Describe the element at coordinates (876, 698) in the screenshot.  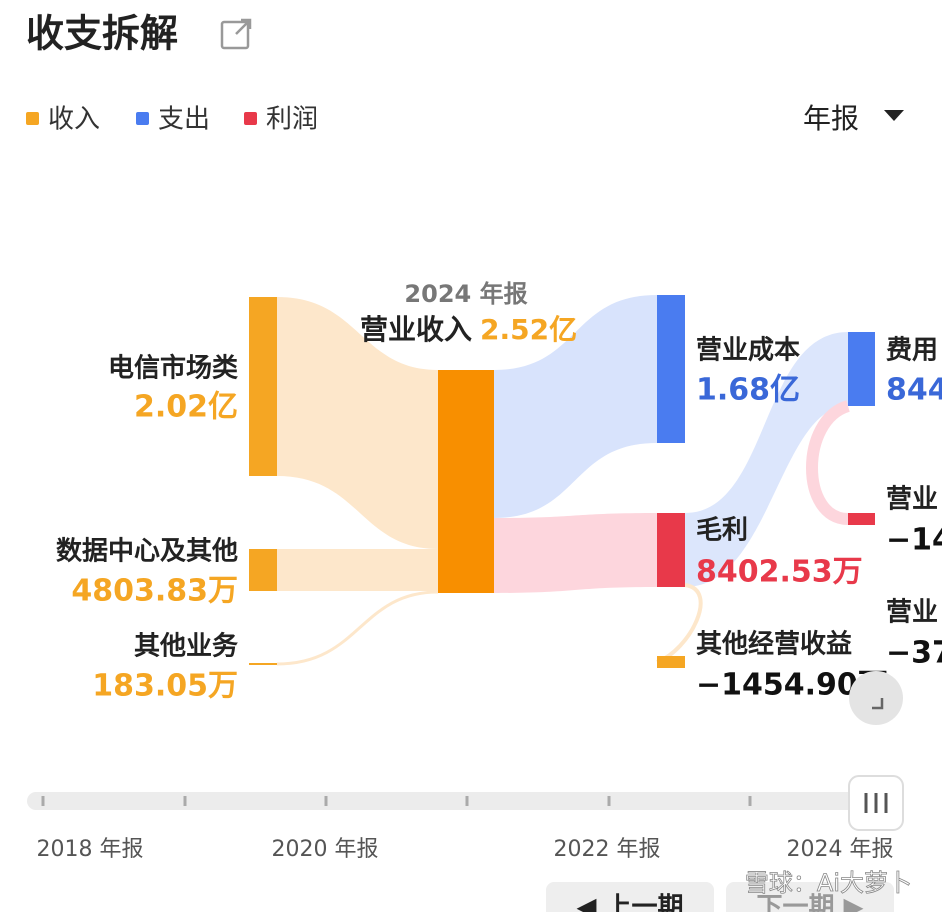
I see `expand-button` at that location.